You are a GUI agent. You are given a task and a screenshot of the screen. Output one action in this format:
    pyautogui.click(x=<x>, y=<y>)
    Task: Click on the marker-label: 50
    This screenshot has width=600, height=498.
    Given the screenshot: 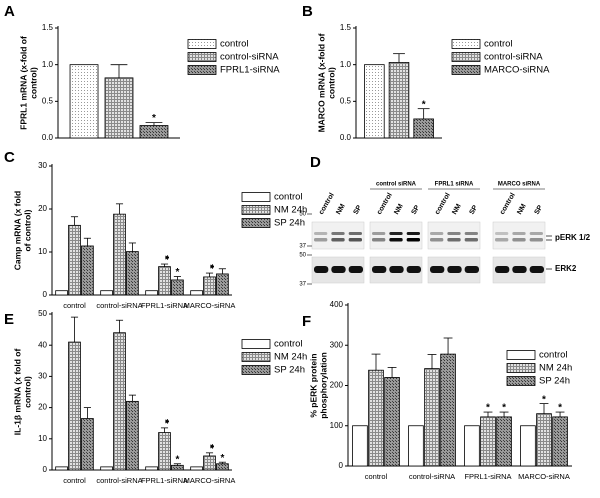 What is the action you would take?
    pyautogui.click(x=302, y=215)
    